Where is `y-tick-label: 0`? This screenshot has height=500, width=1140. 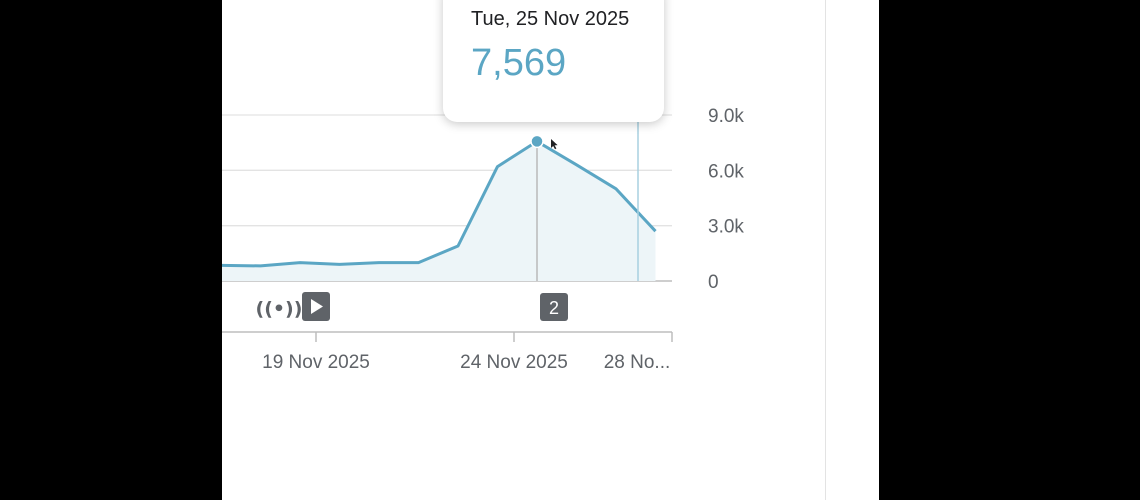 y-tick-label: 0 is located at coordinates (713, 282).